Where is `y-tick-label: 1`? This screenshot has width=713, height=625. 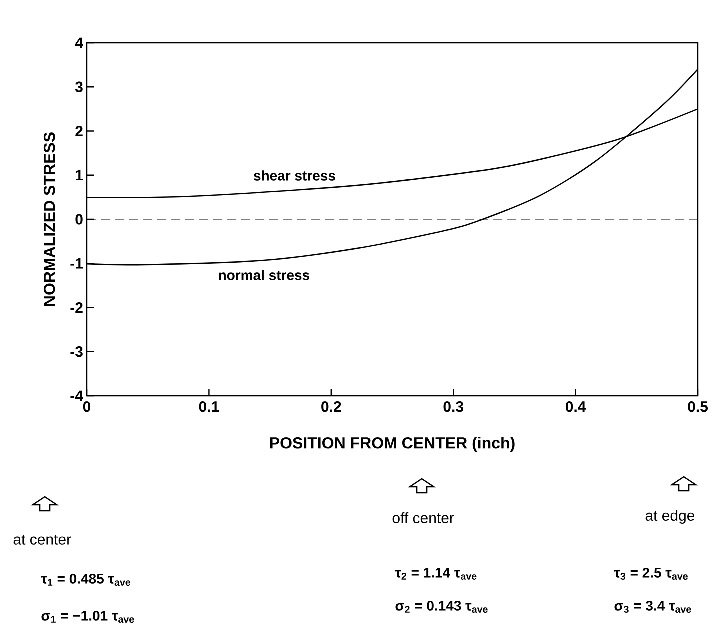
y-tick-label: 1 is located at coordinates (80, 175).